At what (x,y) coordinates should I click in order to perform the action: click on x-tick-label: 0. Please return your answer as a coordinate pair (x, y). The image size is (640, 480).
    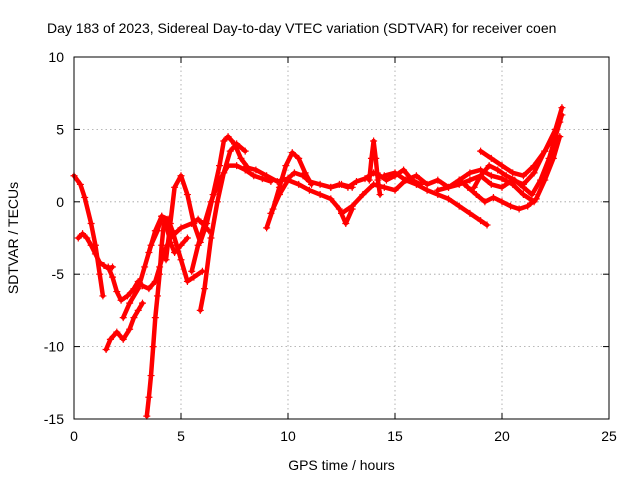
    Looking at the image, I should click on (74, 436).